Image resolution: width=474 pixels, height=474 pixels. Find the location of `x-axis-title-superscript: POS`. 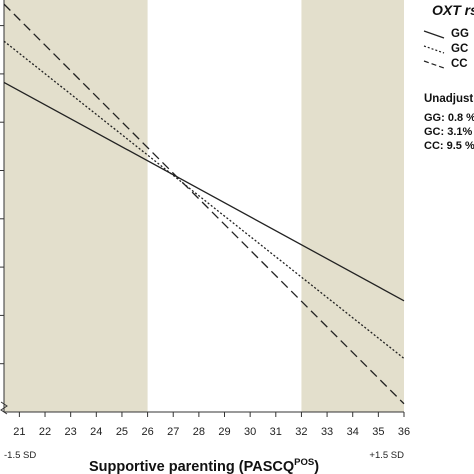

x-axis-title-superscript: POS is located at coordinates (304, 462).